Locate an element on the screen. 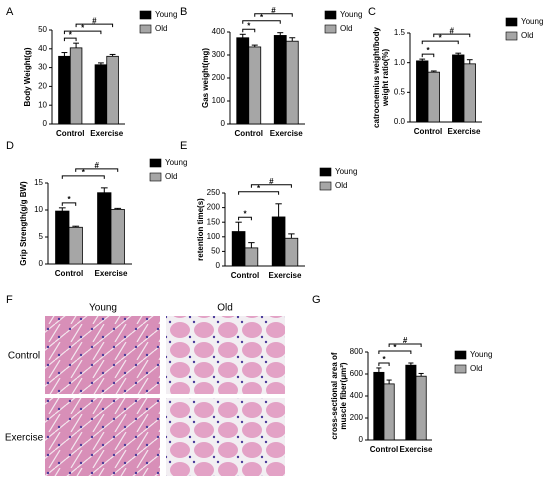 The image size is (550, 486). row-label: Exercise is located at coordinates (24, 438).